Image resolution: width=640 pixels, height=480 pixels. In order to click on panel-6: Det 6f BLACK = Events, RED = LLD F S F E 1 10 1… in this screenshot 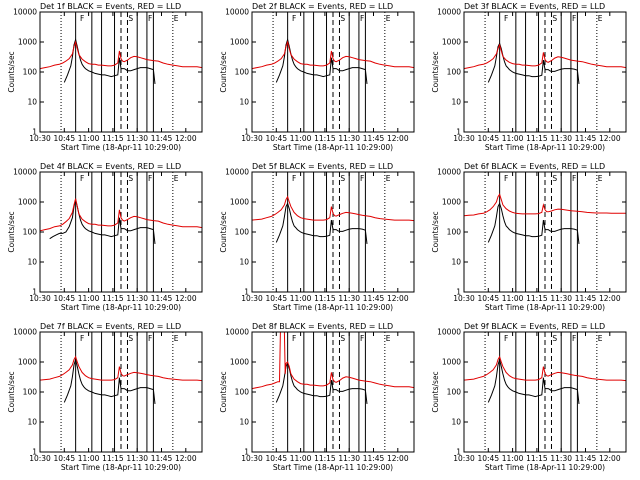, I will do `click(529, 237)`.